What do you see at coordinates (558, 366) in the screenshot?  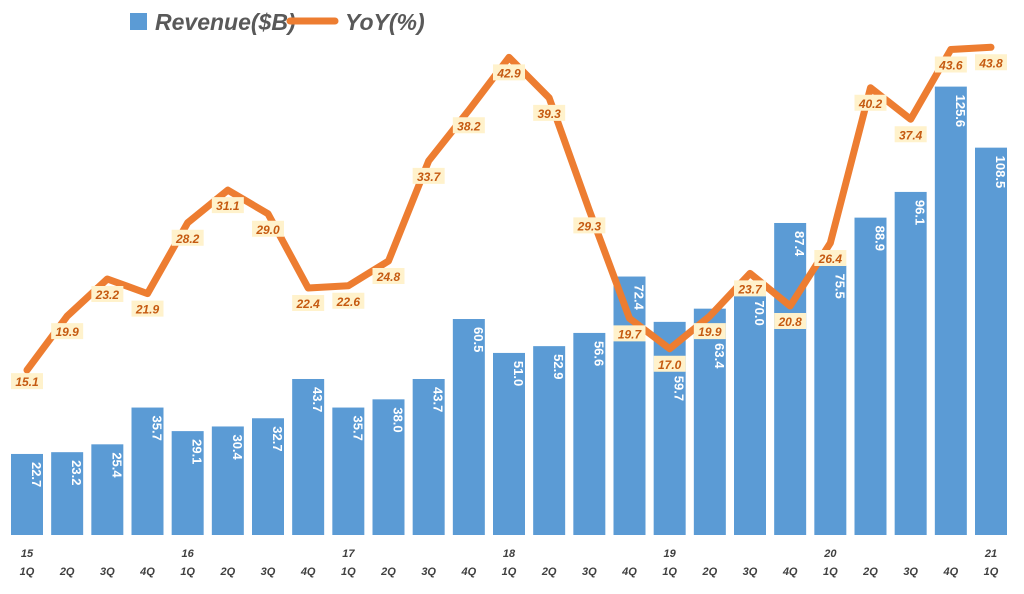 I see `revenue-data-label: 52.9` at bounding box center [558, 366].